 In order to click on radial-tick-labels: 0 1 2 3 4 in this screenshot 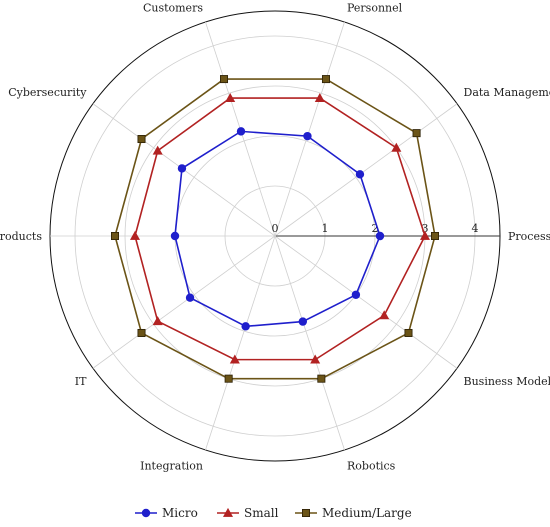, I will do `click(375, 228)`.